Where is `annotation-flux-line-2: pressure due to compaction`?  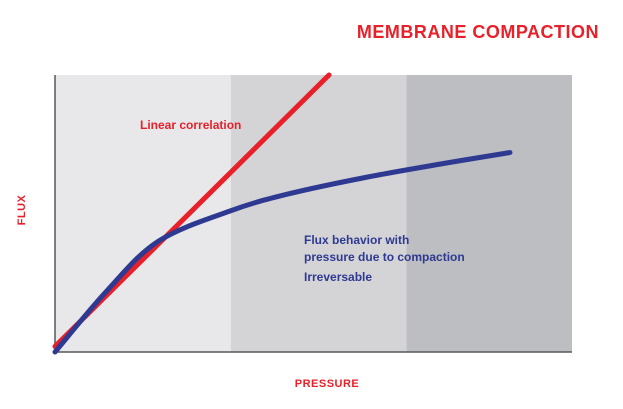
annotation-flux-line-2: pressure due to compaction is located at coordinates (384, 257).